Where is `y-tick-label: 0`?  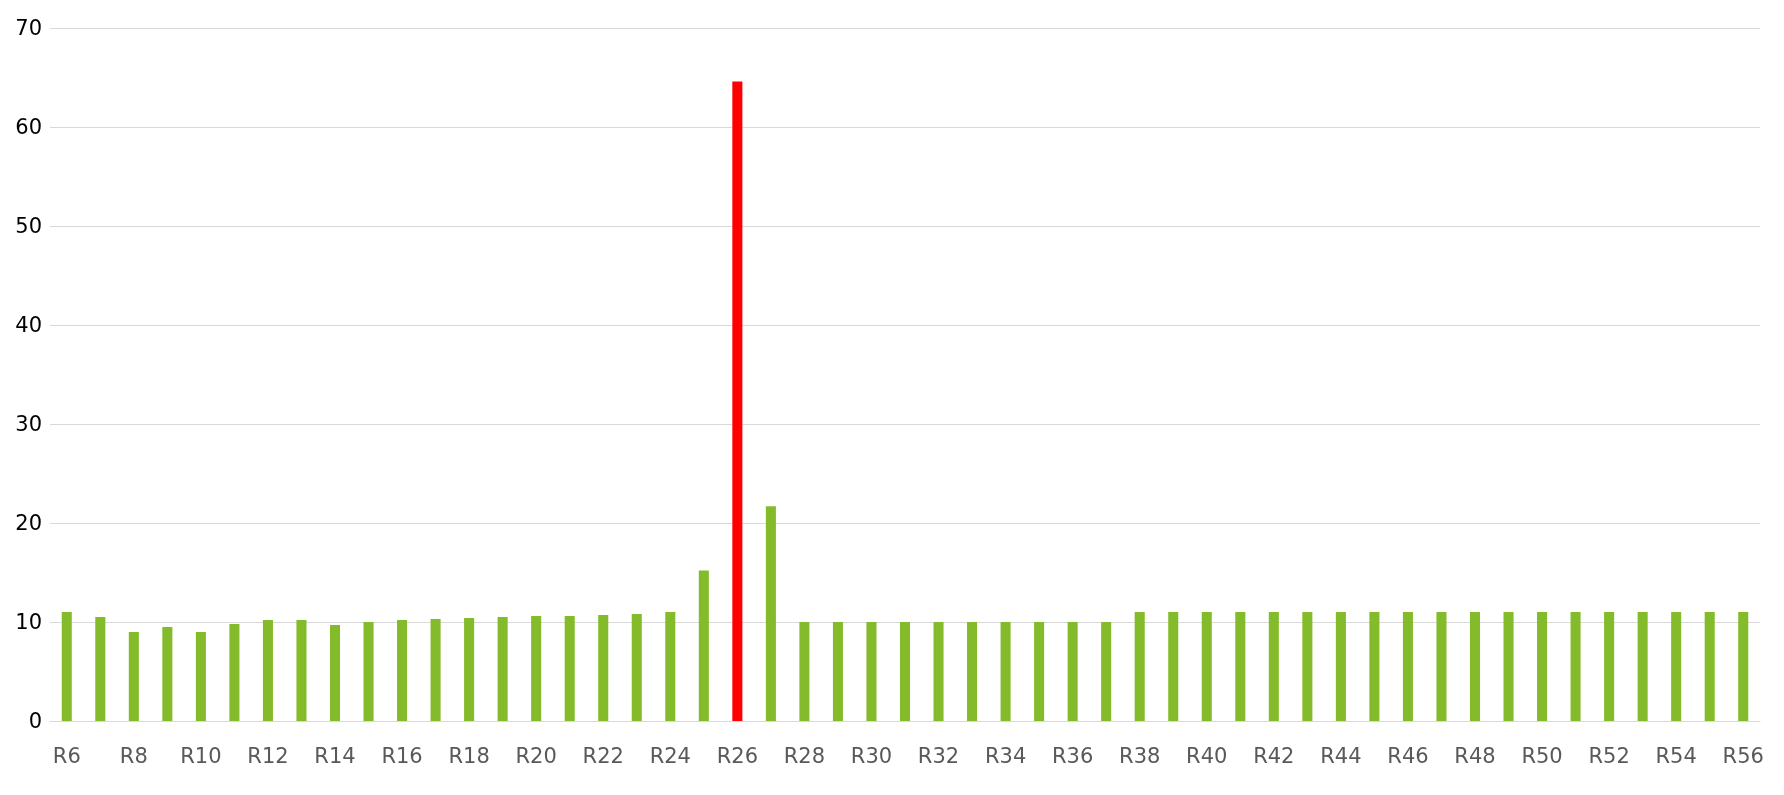 y-tick-label: 0 is located at coordinates (35, 721).